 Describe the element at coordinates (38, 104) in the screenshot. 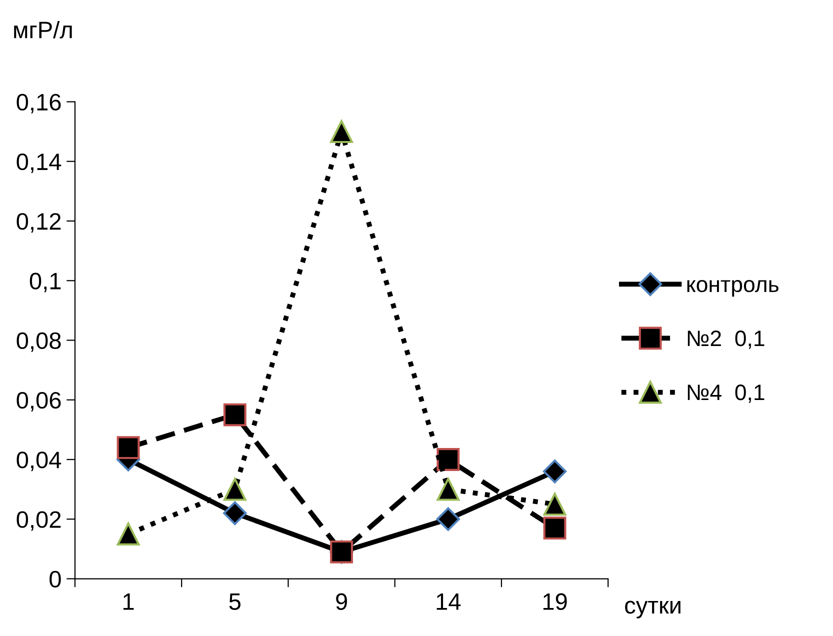

I see `y-tick-label: 0,16` at that location.